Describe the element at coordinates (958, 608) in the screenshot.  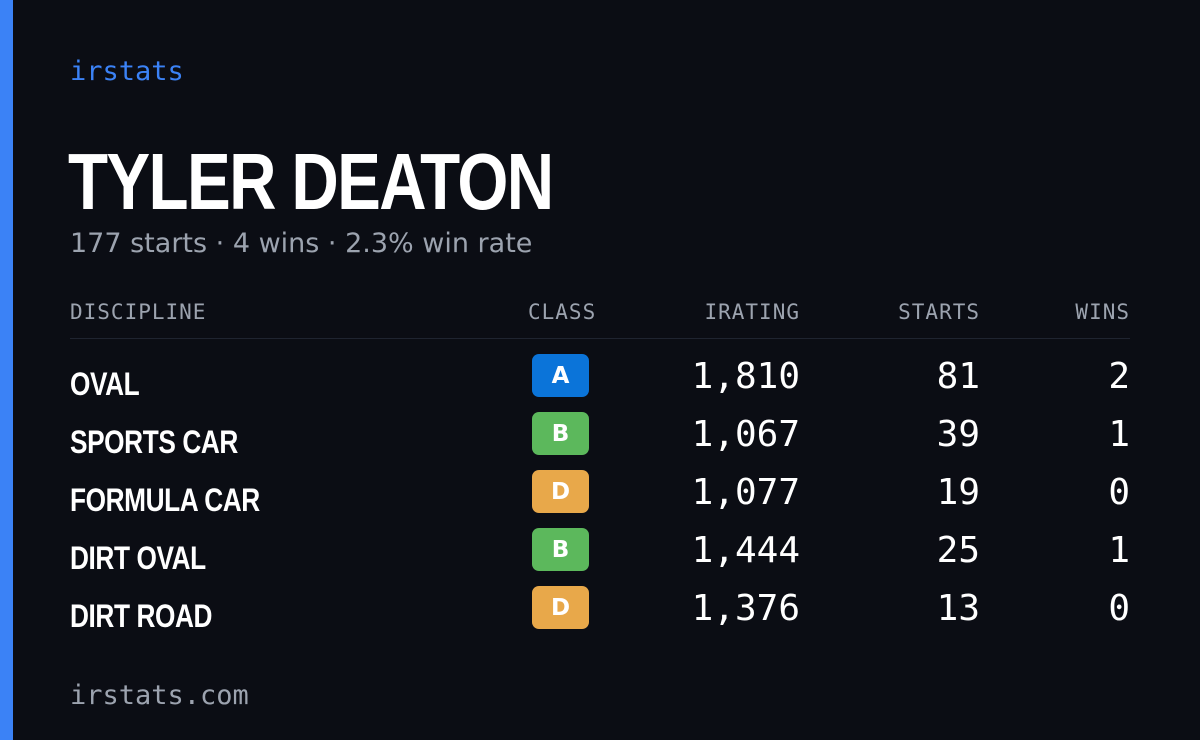
I see `starts-value: 13` at that location.